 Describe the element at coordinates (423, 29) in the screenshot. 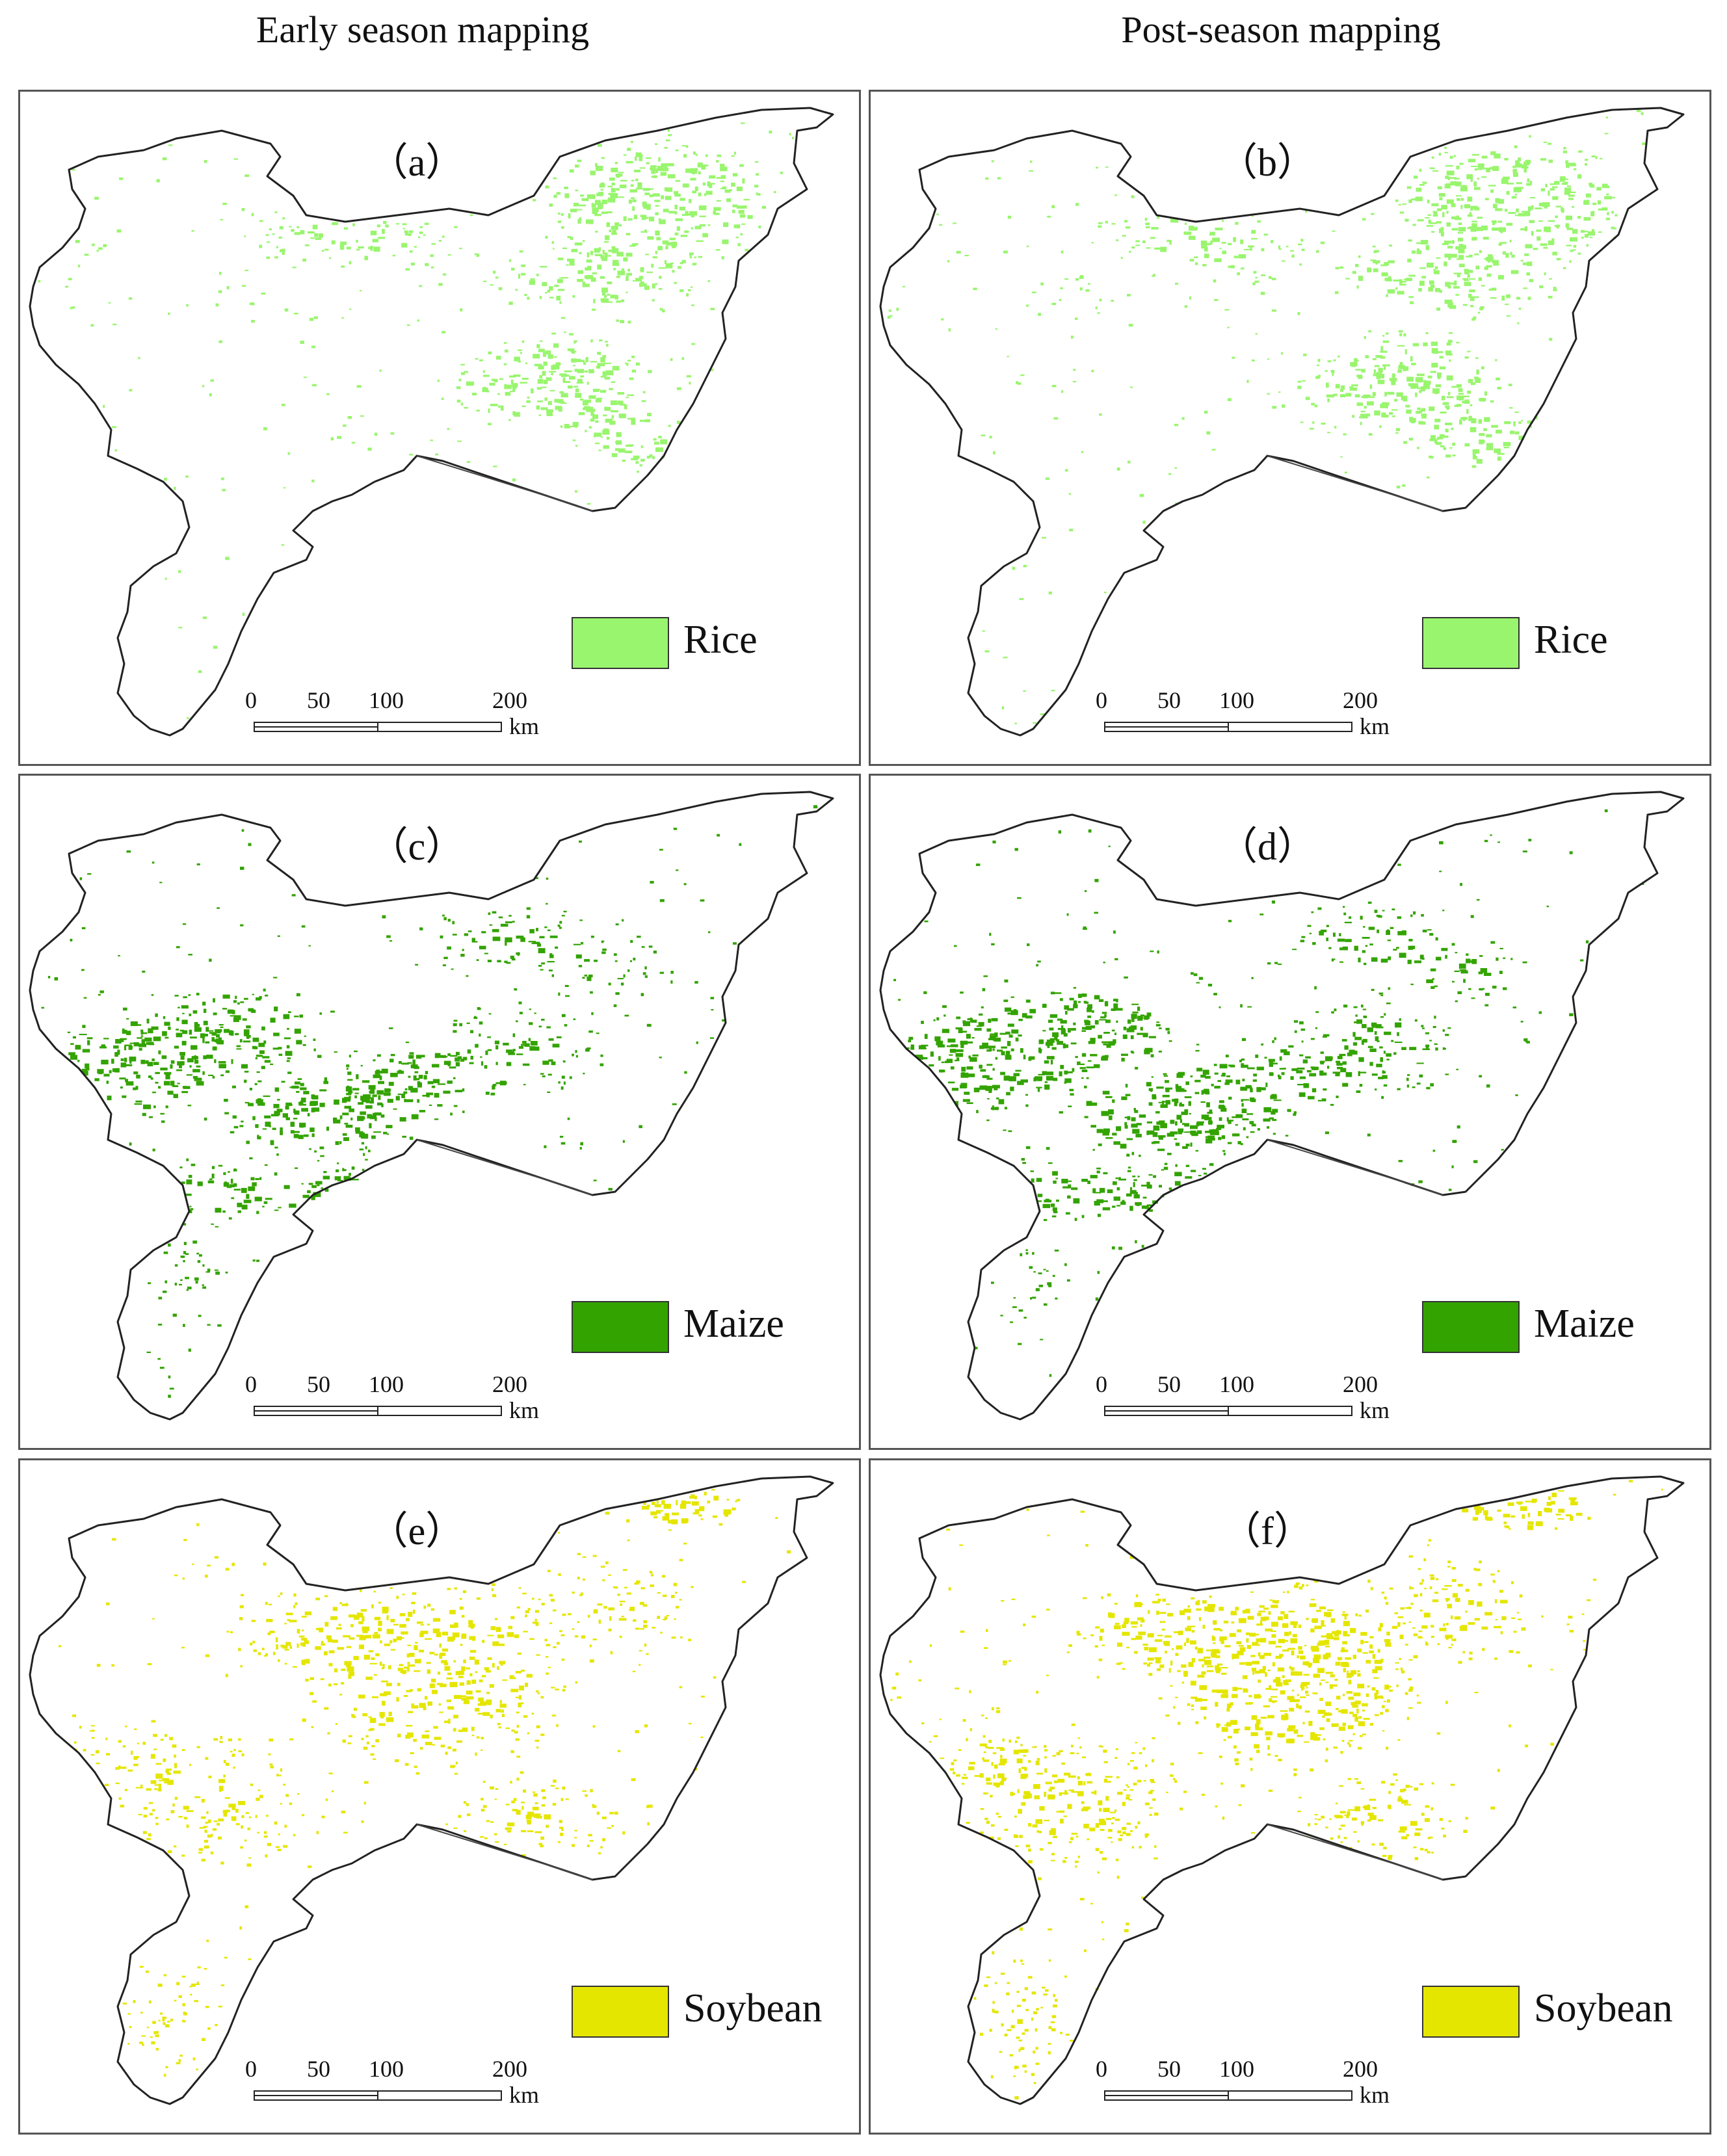

I see `column-title-early: Early season mapping` at that location.